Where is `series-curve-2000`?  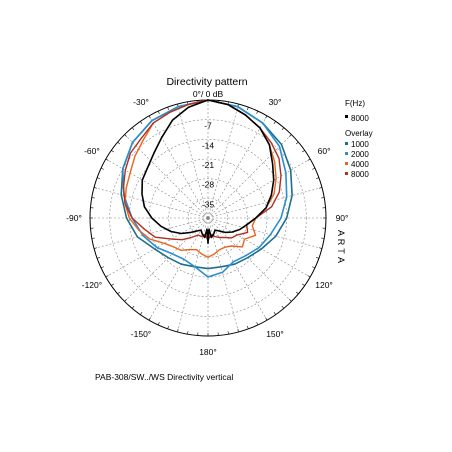
series-curve-2000 is located at coordinates (205, 188).